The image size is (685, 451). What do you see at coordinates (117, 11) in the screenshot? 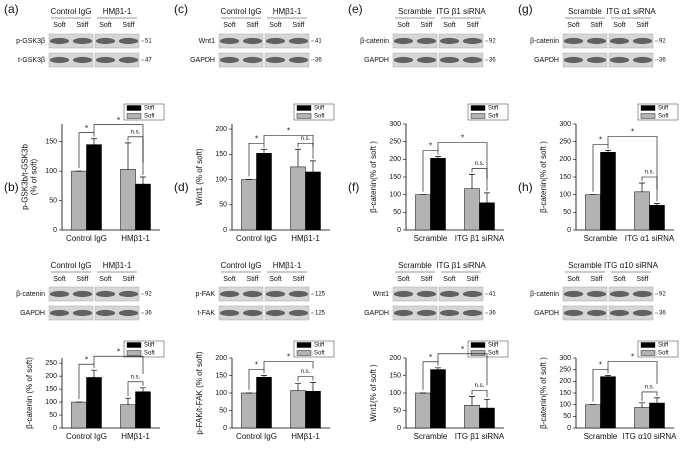
I see `blot-group: HMβ1-1` at bounding box center [117, 11].